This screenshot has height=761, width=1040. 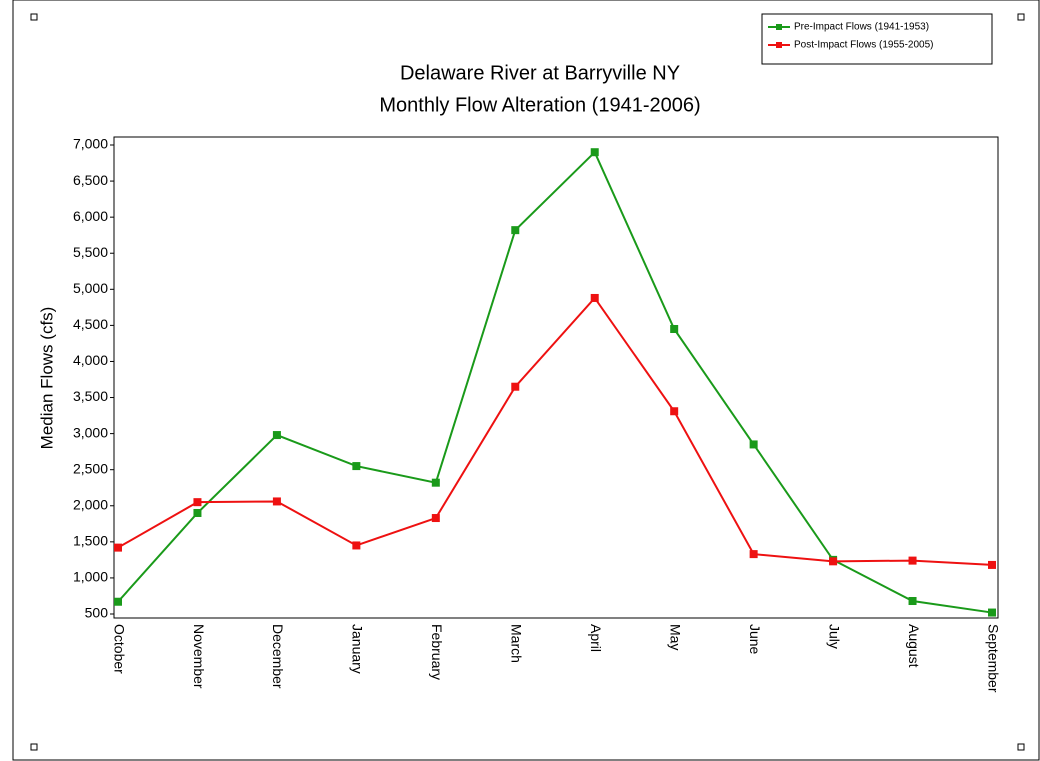 What do you see at coordinates (90, 216) in the screenshot?
I see `y-tick-label: 6,000` at bounding box center [90, 216].